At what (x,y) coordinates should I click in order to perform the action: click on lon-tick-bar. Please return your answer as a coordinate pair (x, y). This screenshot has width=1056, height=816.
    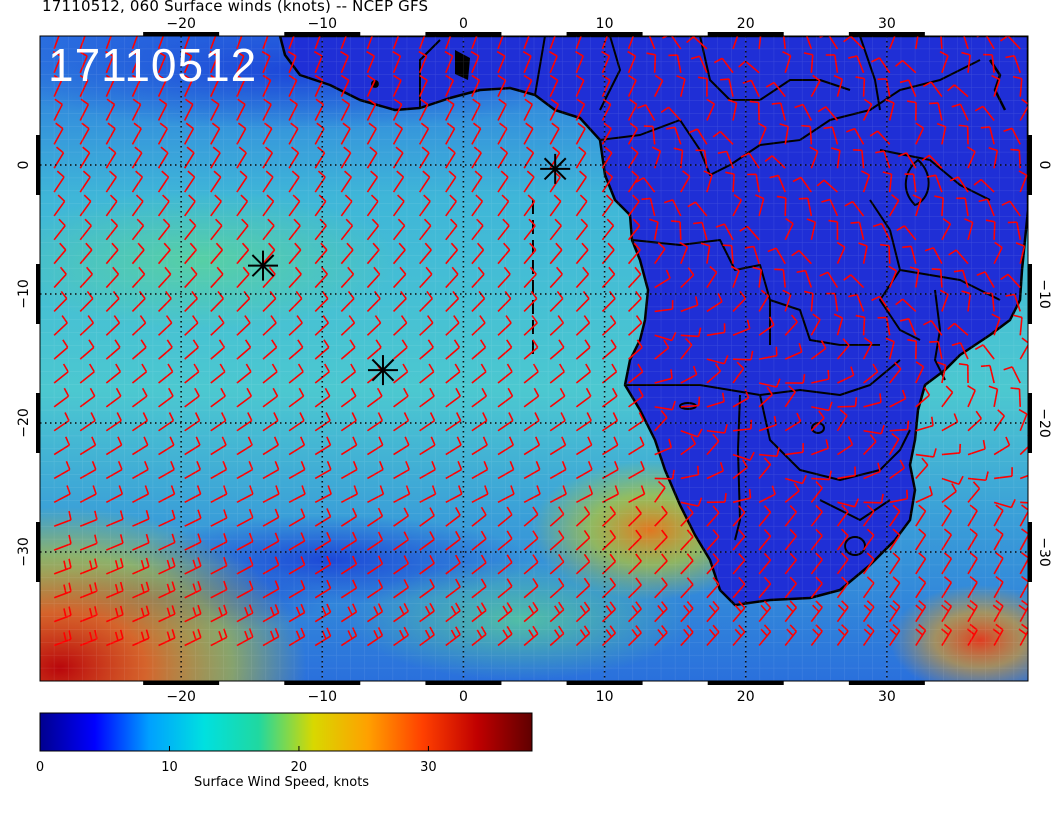
    Looking at the image, I should click on (322, 34).